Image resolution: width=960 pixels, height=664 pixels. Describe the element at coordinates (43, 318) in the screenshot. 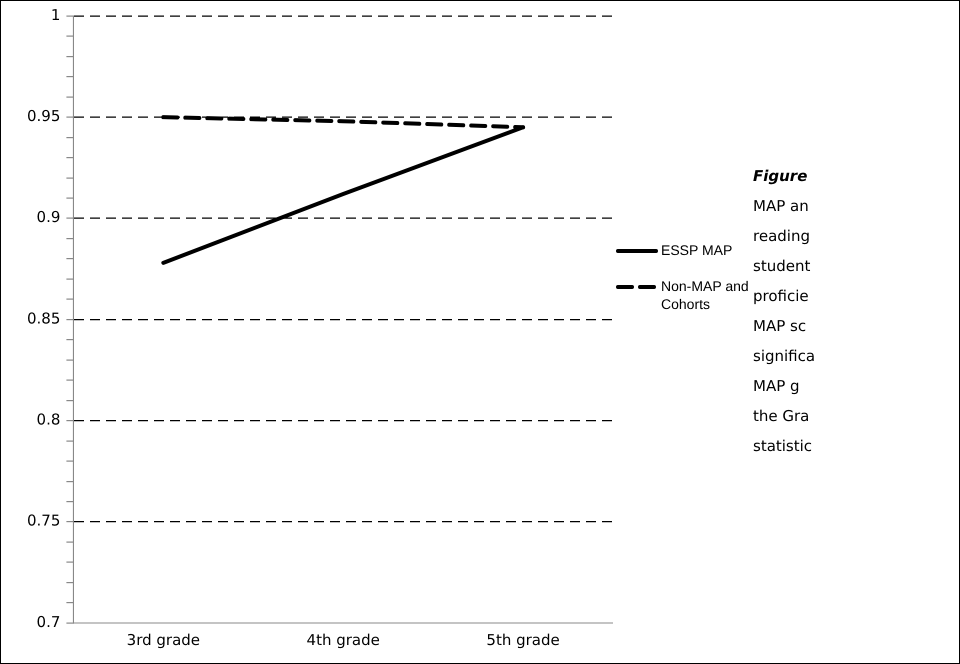

I see `y-tick-label: 0.85` at that location.